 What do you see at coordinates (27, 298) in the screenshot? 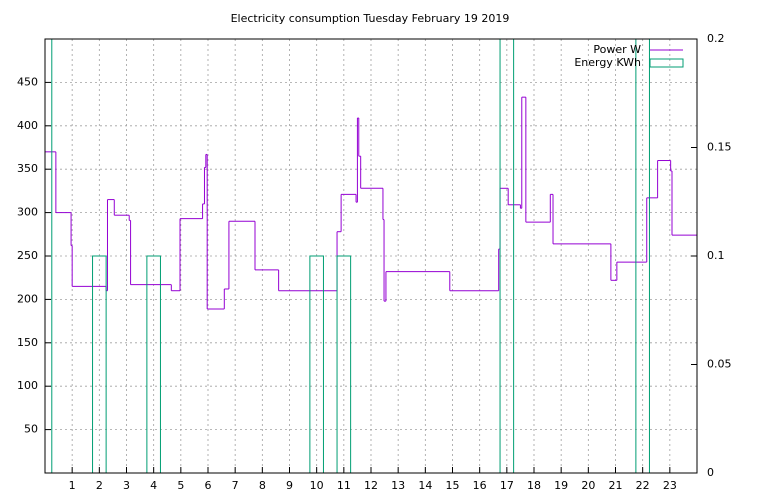
I see `y-tick-label: 200` at bounding box center [27, 298].